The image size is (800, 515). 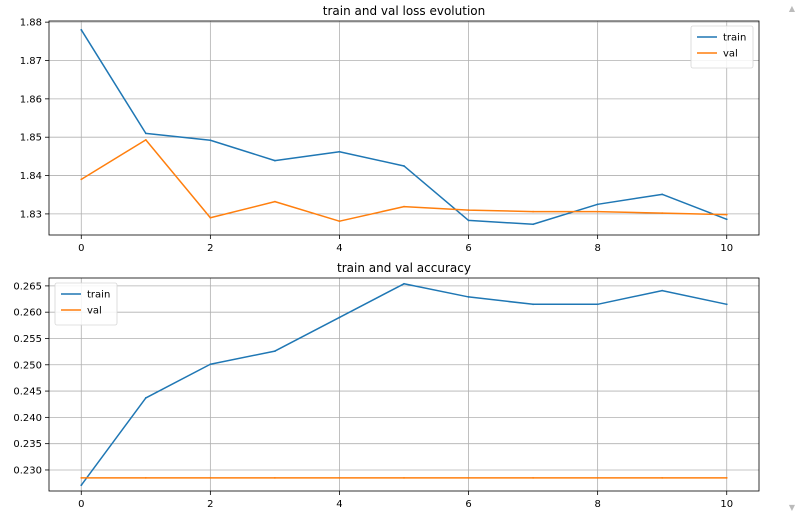 I want to click on y-tick-label: 0.230, so click(x=27, y=470).